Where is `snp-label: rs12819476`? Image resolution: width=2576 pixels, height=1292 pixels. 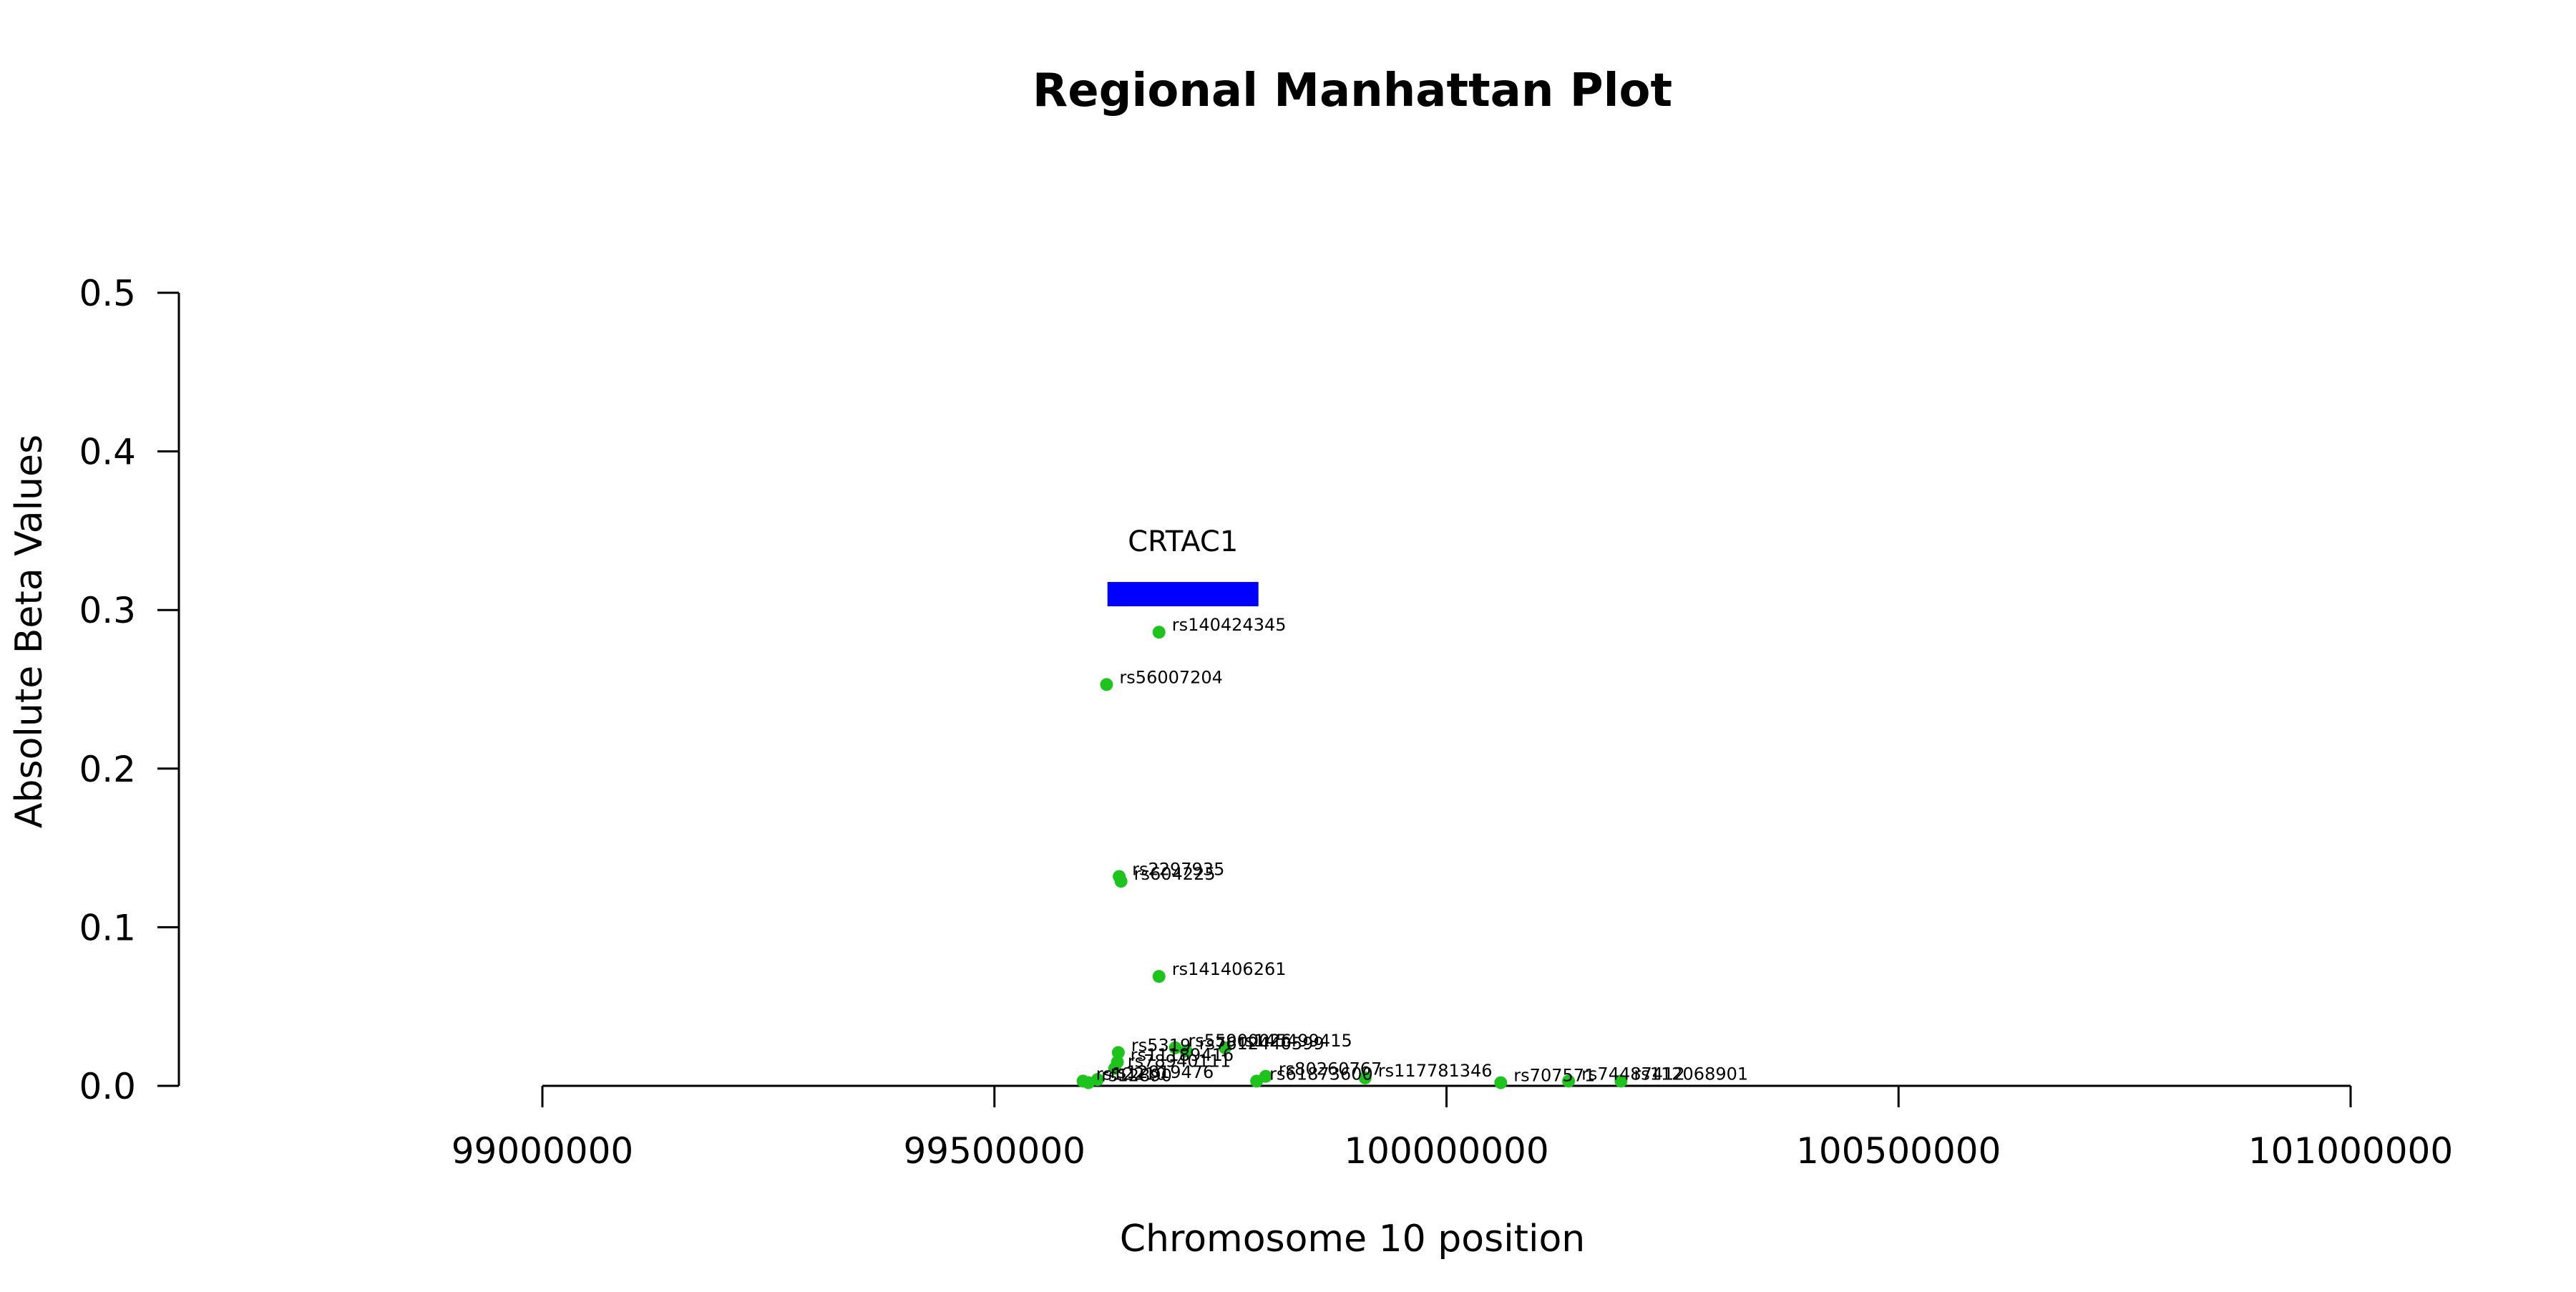 snp-label: rs12819476 is located at coordinates (1162, 1072).